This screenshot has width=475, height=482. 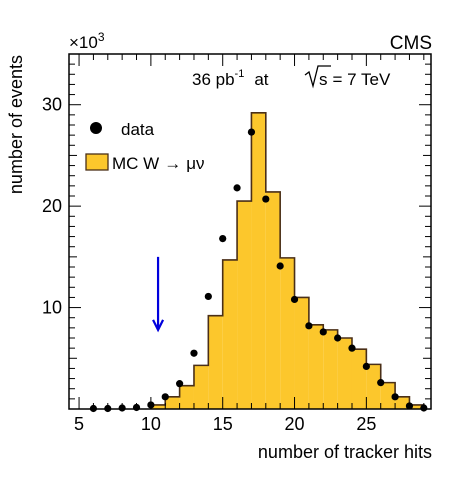 What do you see at coordinates (158, 326) in the screenshot?
I see `arrow-head` at bounding box center [158, 326].